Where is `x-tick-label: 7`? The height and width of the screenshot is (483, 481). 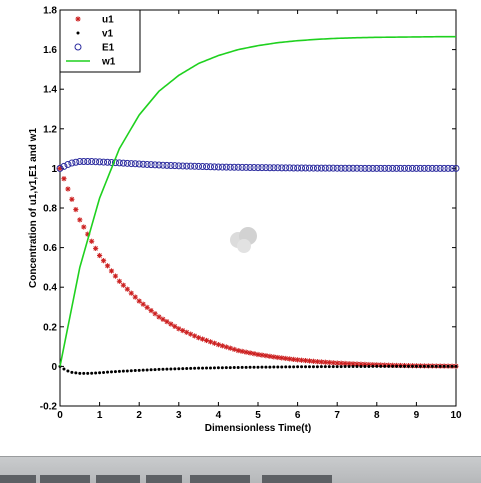
x-tick-label: 7 is located at coordinates (337, 415).